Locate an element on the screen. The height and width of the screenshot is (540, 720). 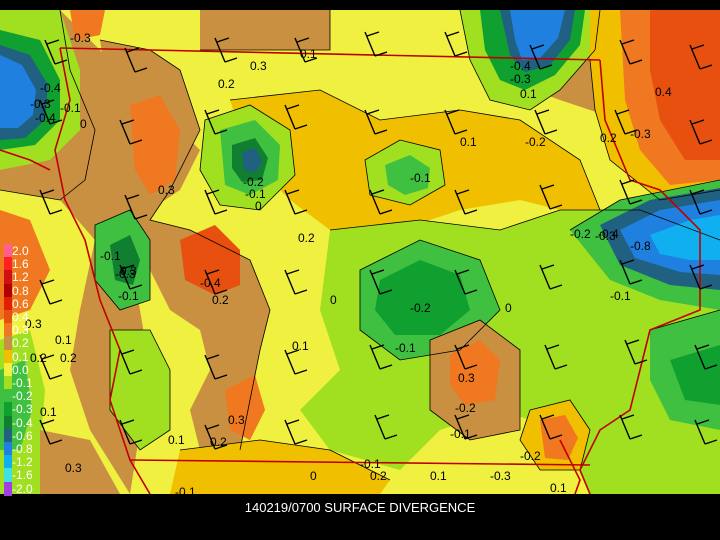
legend-label: 0.6 is located at coordinates (20, 303).